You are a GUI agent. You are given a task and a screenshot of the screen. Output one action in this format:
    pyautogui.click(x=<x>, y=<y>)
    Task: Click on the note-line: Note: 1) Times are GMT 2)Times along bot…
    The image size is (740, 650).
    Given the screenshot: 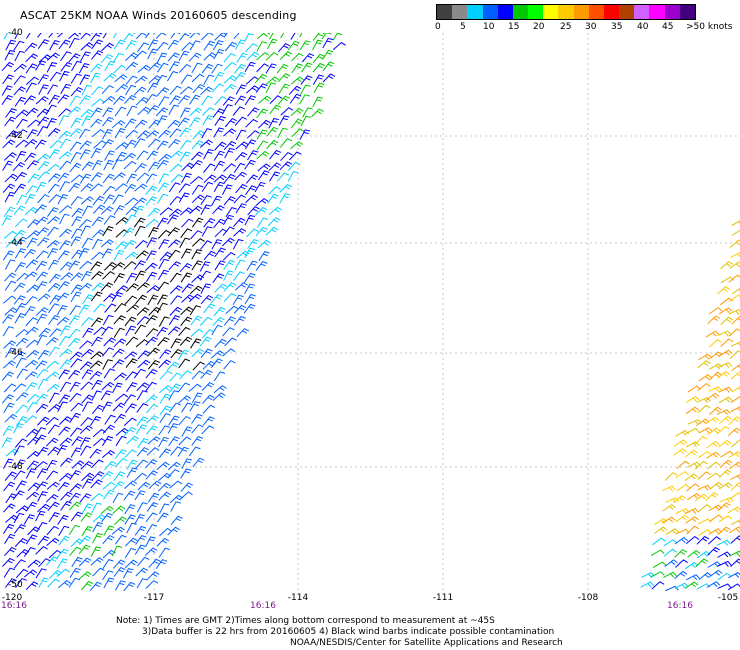 What is the action you would take?
    pyautogui.click(x=305, y=621)
    